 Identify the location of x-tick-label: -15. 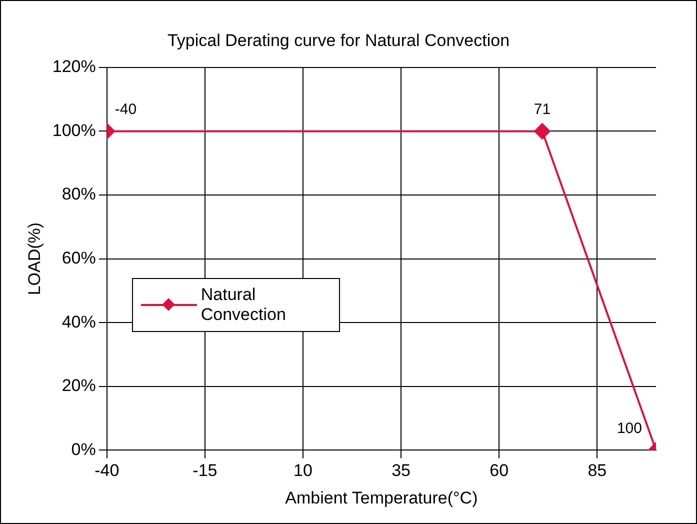
(205, 470).